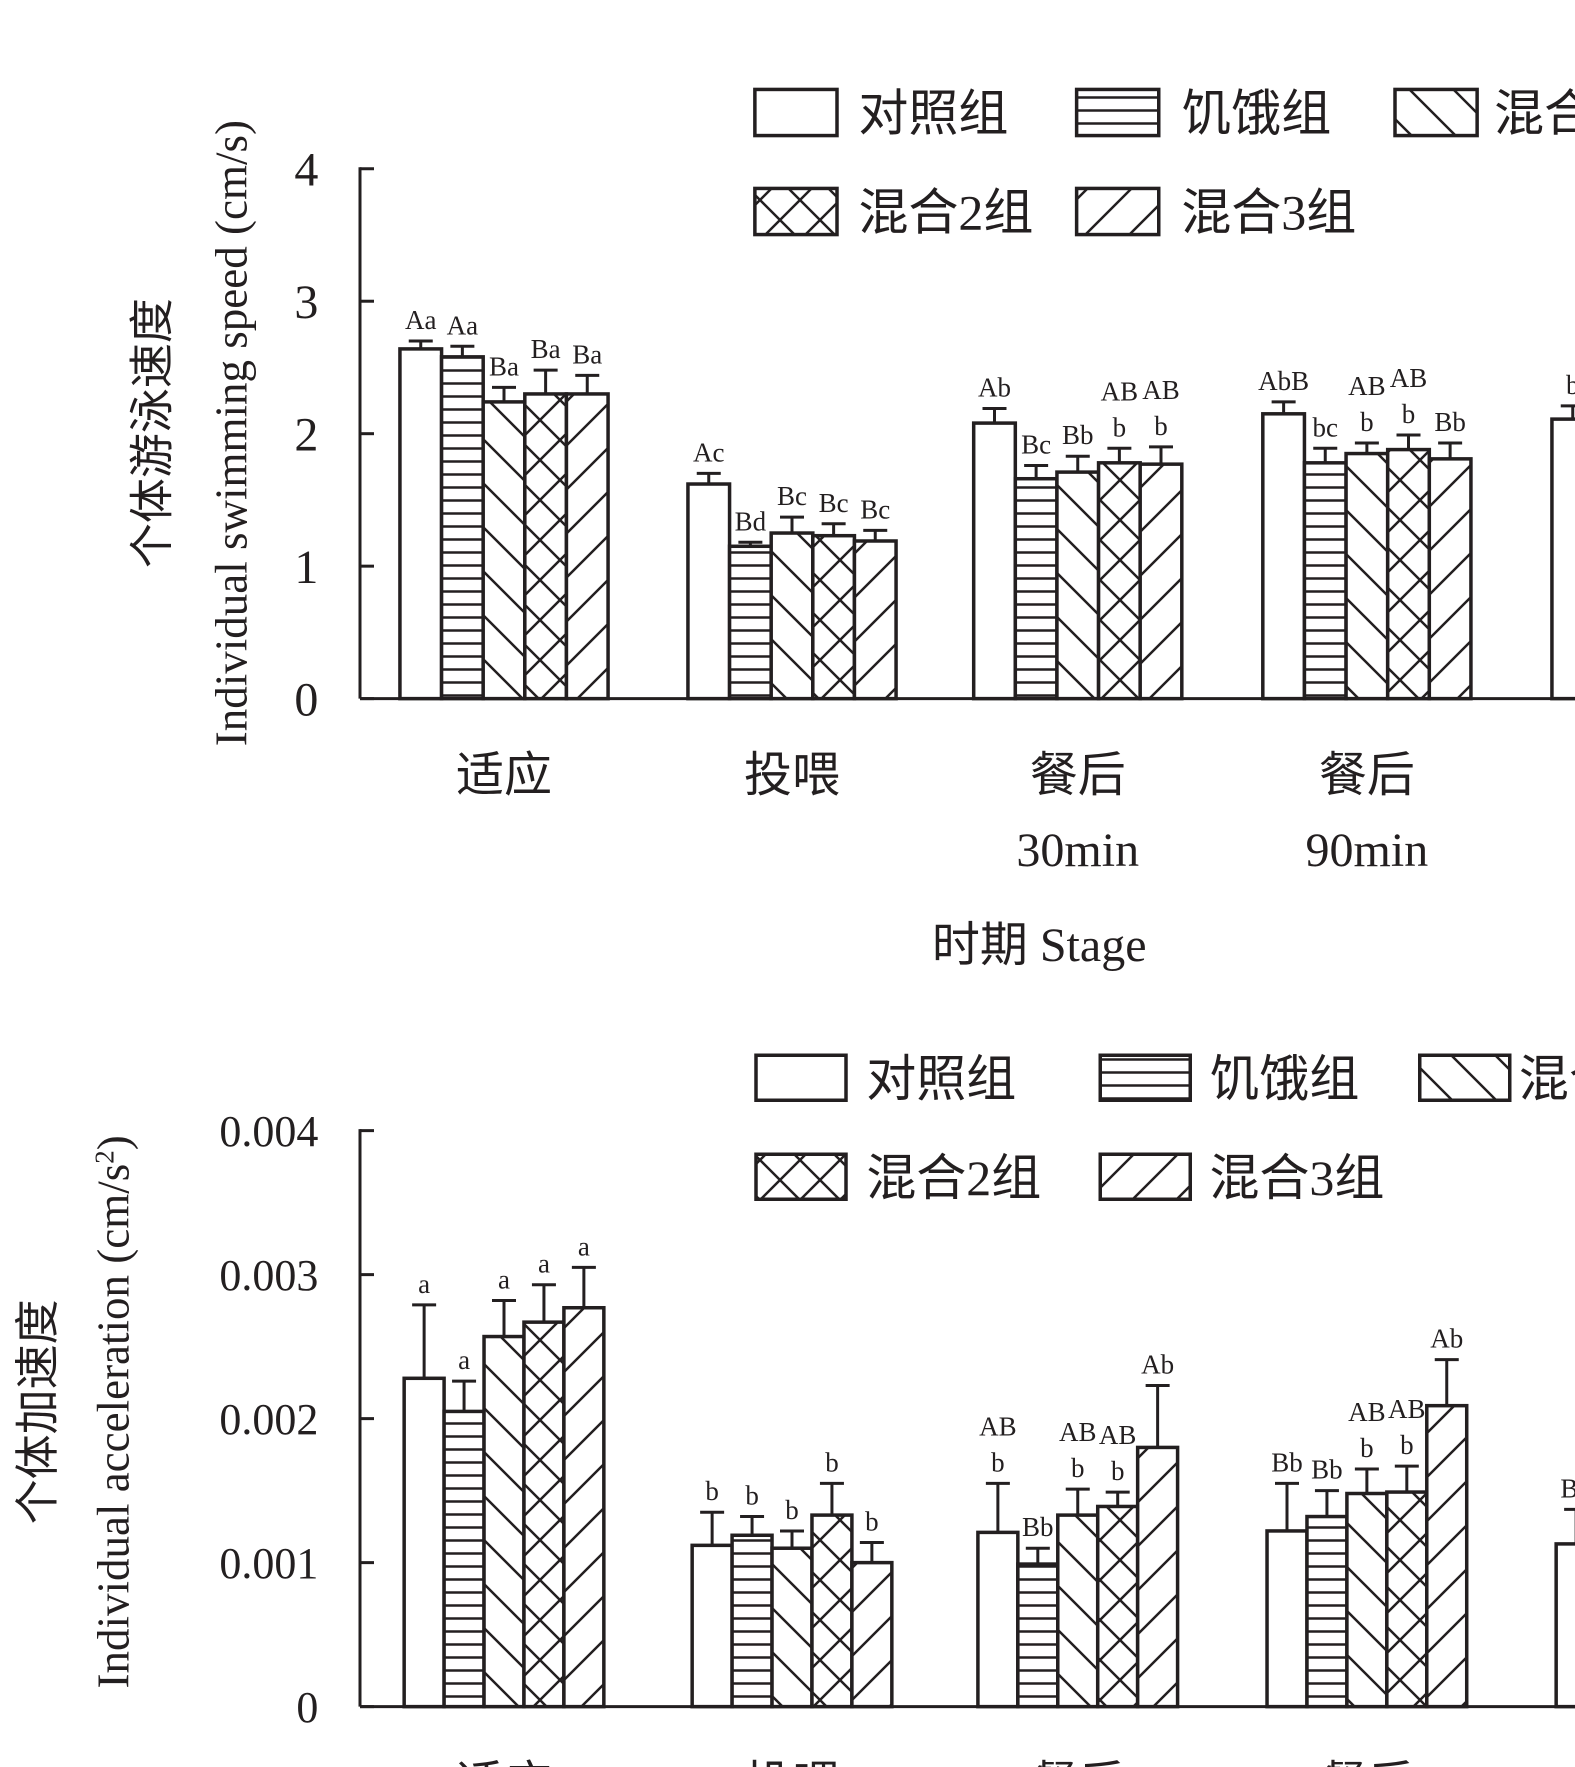 The width and height of the screenshot is (1575, 1767). What do you see at coordinates (708, 452) in the screenshot?
I see `significance-label: Ac` at bounding box center [708, 452].